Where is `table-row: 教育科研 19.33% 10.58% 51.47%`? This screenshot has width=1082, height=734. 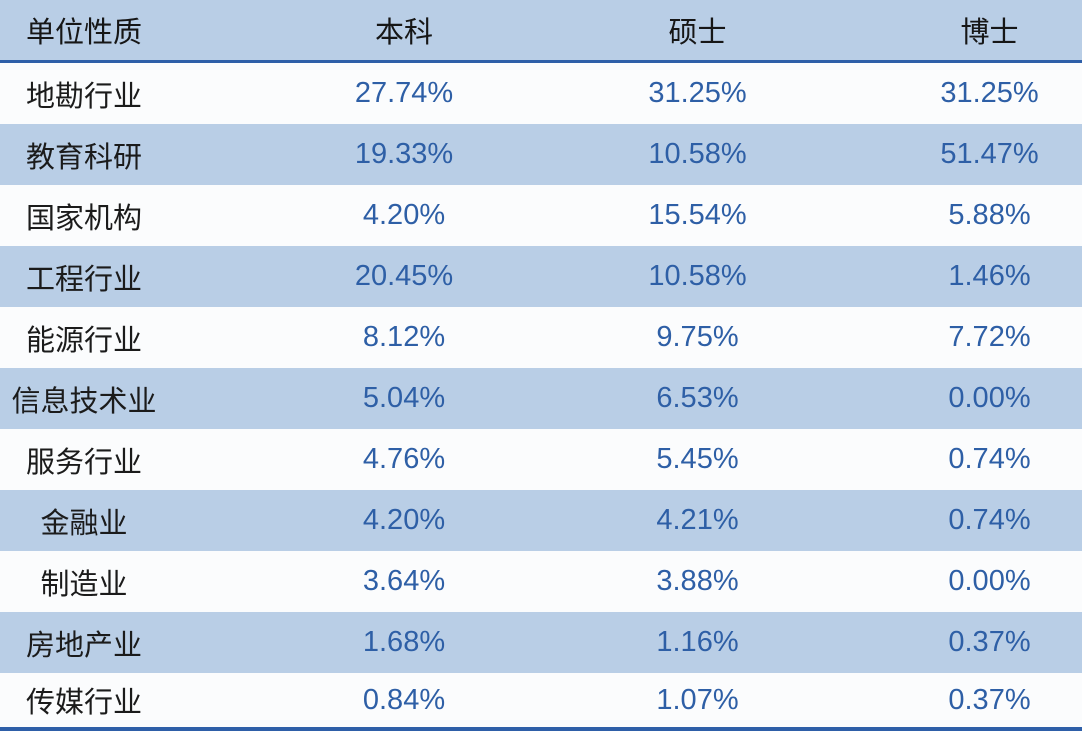
table-row: 教育科研 19.33% 10.58% 51.47% is located at coordinates (541, 154).